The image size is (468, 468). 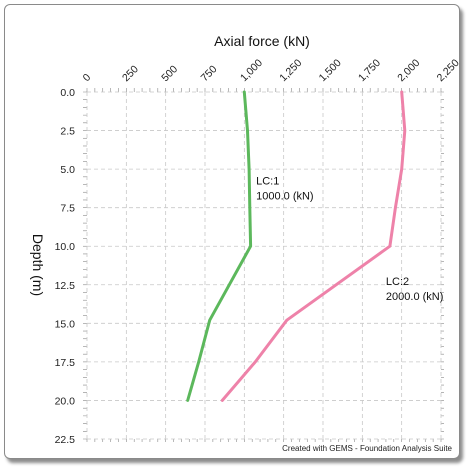 What do you see at coordinates (408, 70) in the screenshot?
I see `x-tick-label: 2,000` at bounding box center [408, 70].